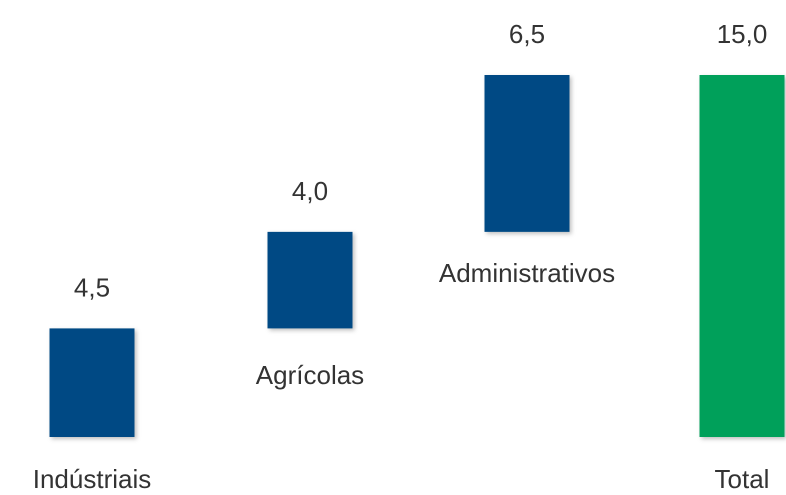  Describe the element at coordinates (310, 375) in the screenshot. I see `category-label-1: Agrícolas` at that location.